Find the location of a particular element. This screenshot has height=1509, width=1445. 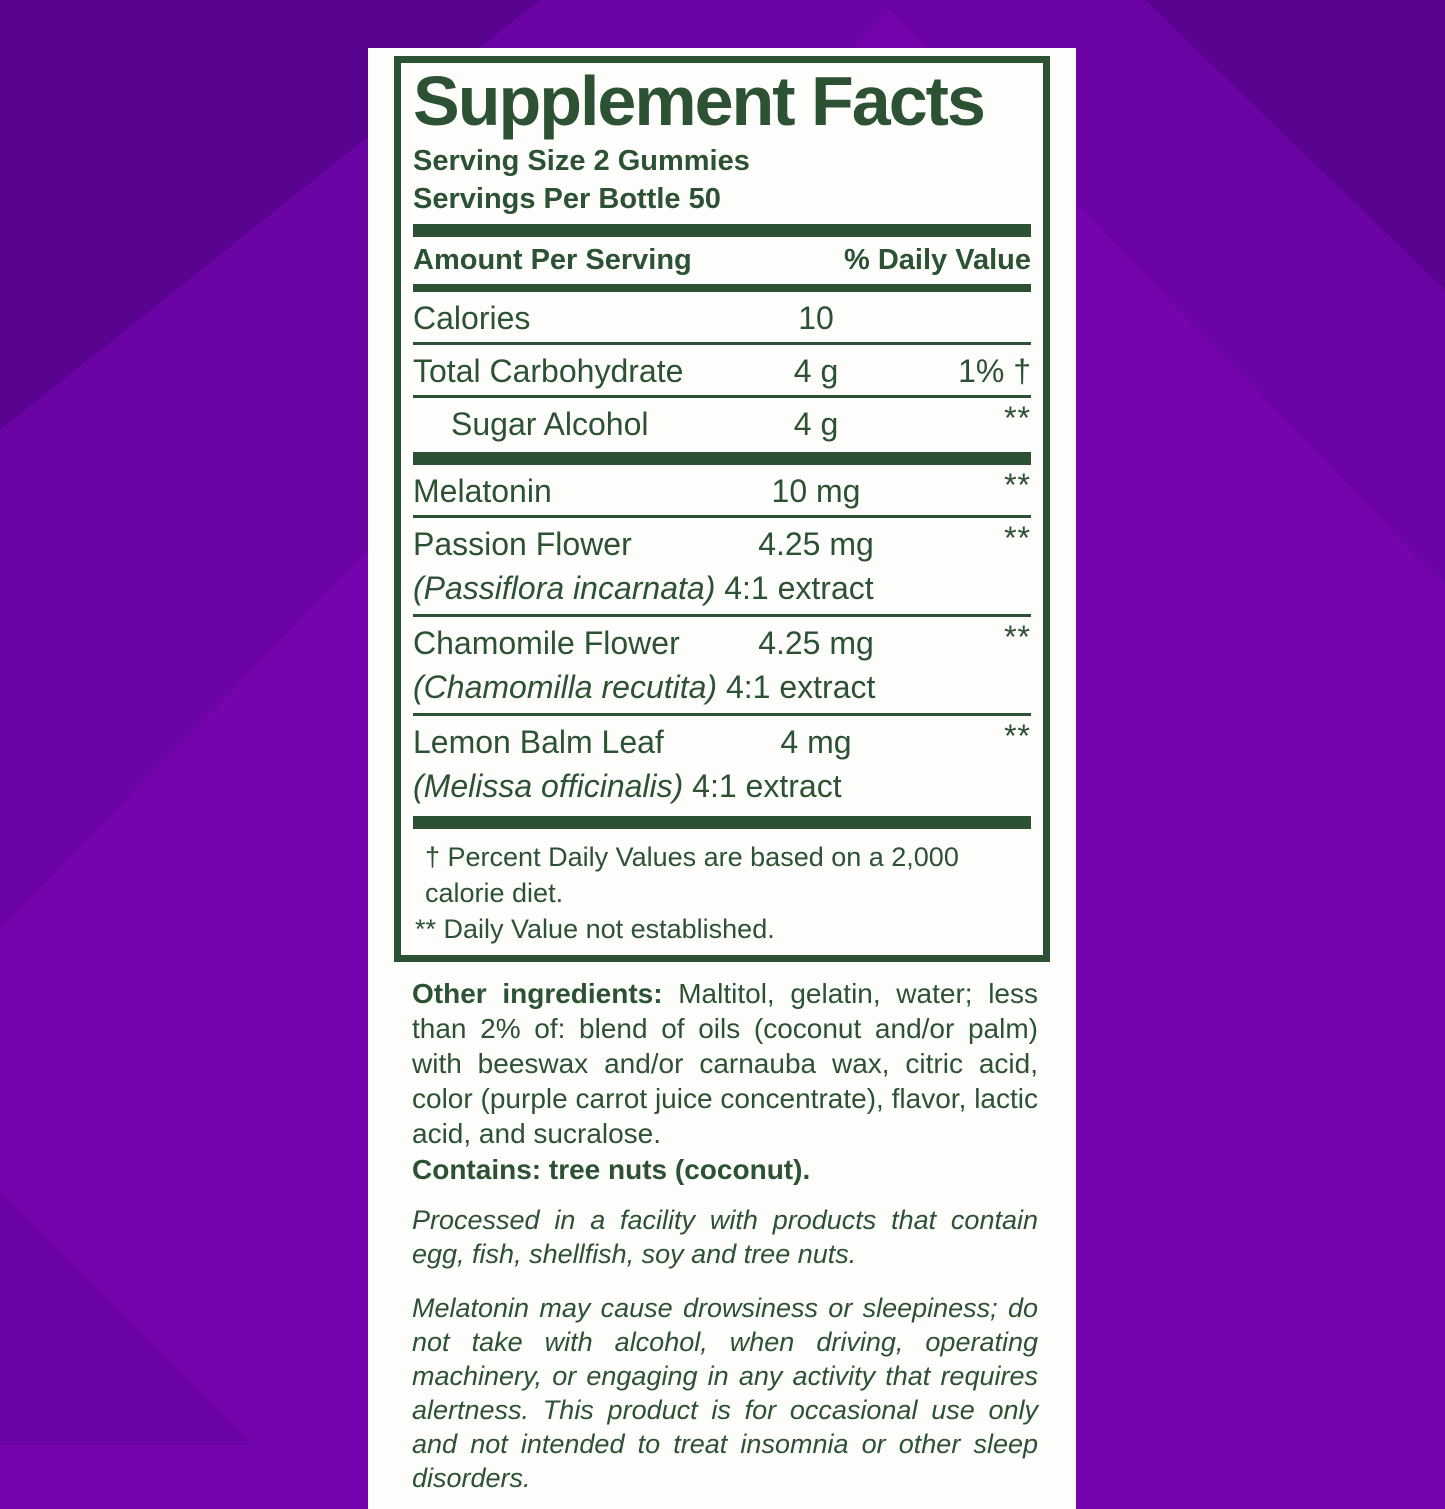

ingredient-name: Calories is located at coordinates (472, 317).